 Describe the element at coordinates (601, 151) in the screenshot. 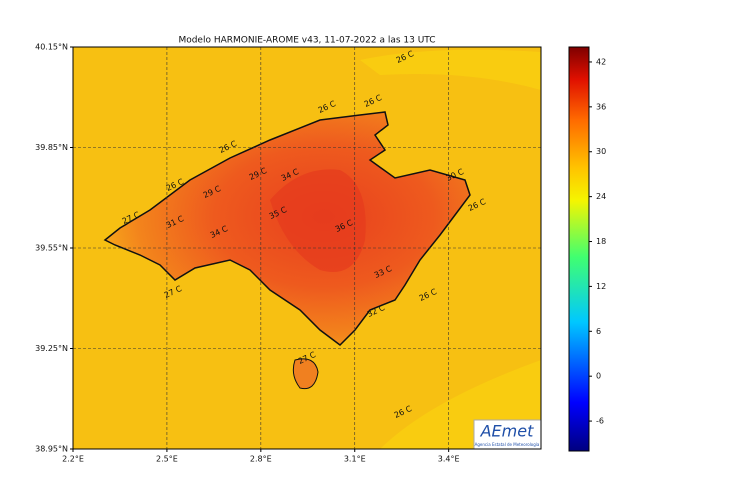

I see `colorbar-tick-label: 30` at that location.